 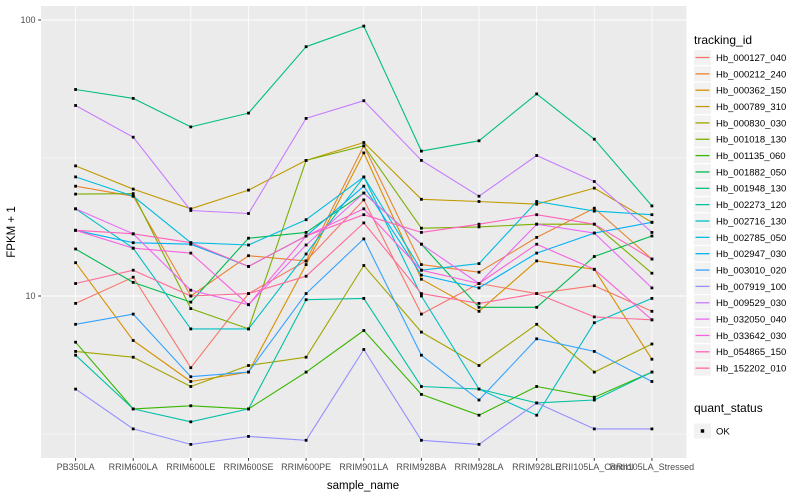 I want to click on legend-item-label: Hb_054865_150, so click(x=751, y=352).